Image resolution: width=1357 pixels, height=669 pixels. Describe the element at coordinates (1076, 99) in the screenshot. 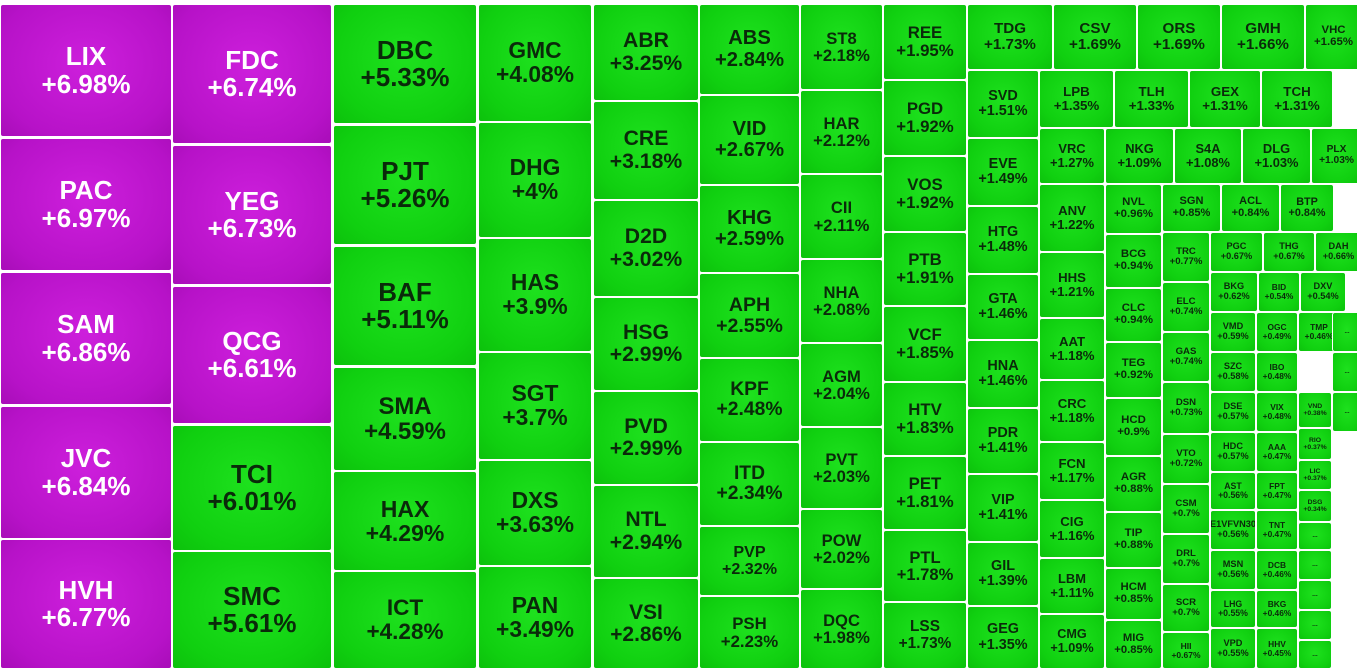

I see `stock-tile: LPB +1.35%` at that location.